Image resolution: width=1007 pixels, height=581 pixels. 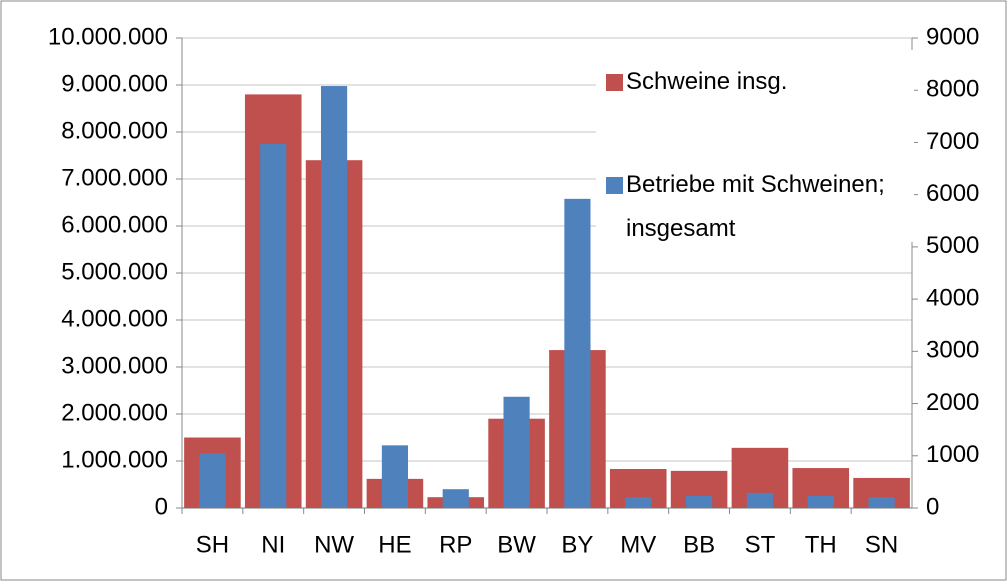 What do you see at coordinates (161, 506) in the screenshot?
I see `y-tick-label: 0` at bounding box center [161, 506].